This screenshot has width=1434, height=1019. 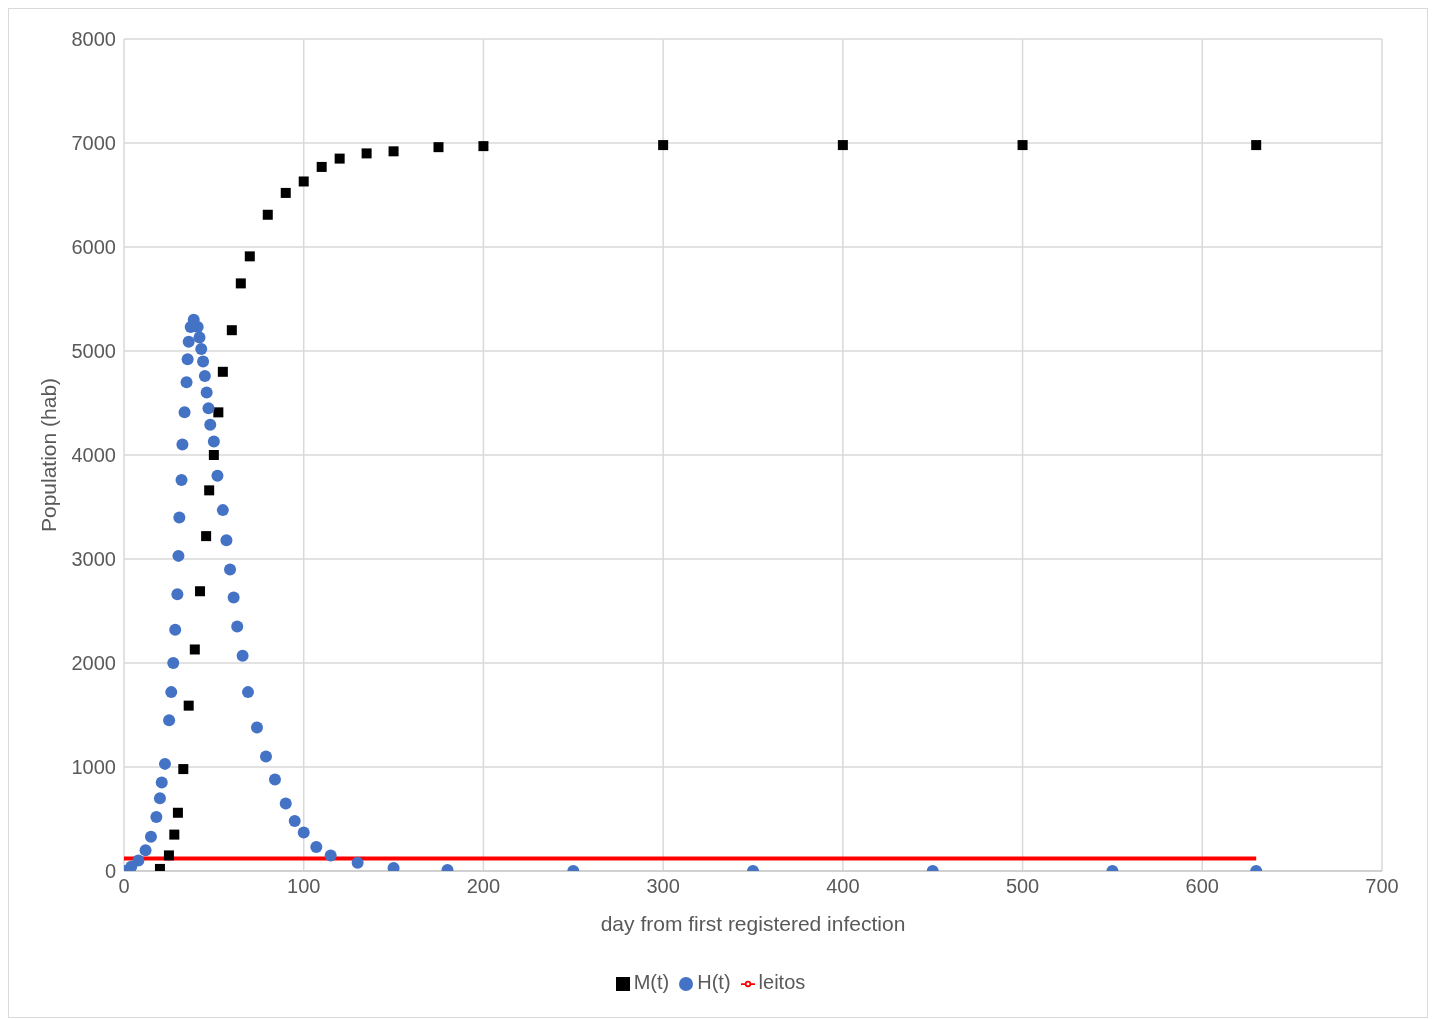 What do you see at coordinates (782, 982) in the screenshot?
I see `legend-label: leitos` at bounding box center [782, 982].